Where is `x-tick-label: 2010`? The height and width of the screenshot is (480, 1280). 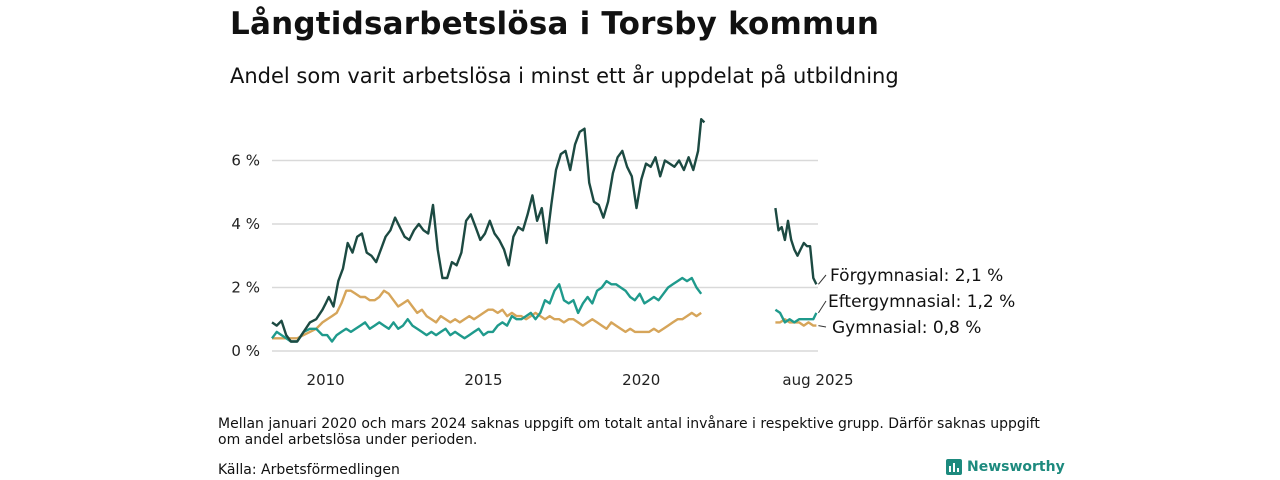
x-tick-label: 2010 is located at coordinates (326, 380).